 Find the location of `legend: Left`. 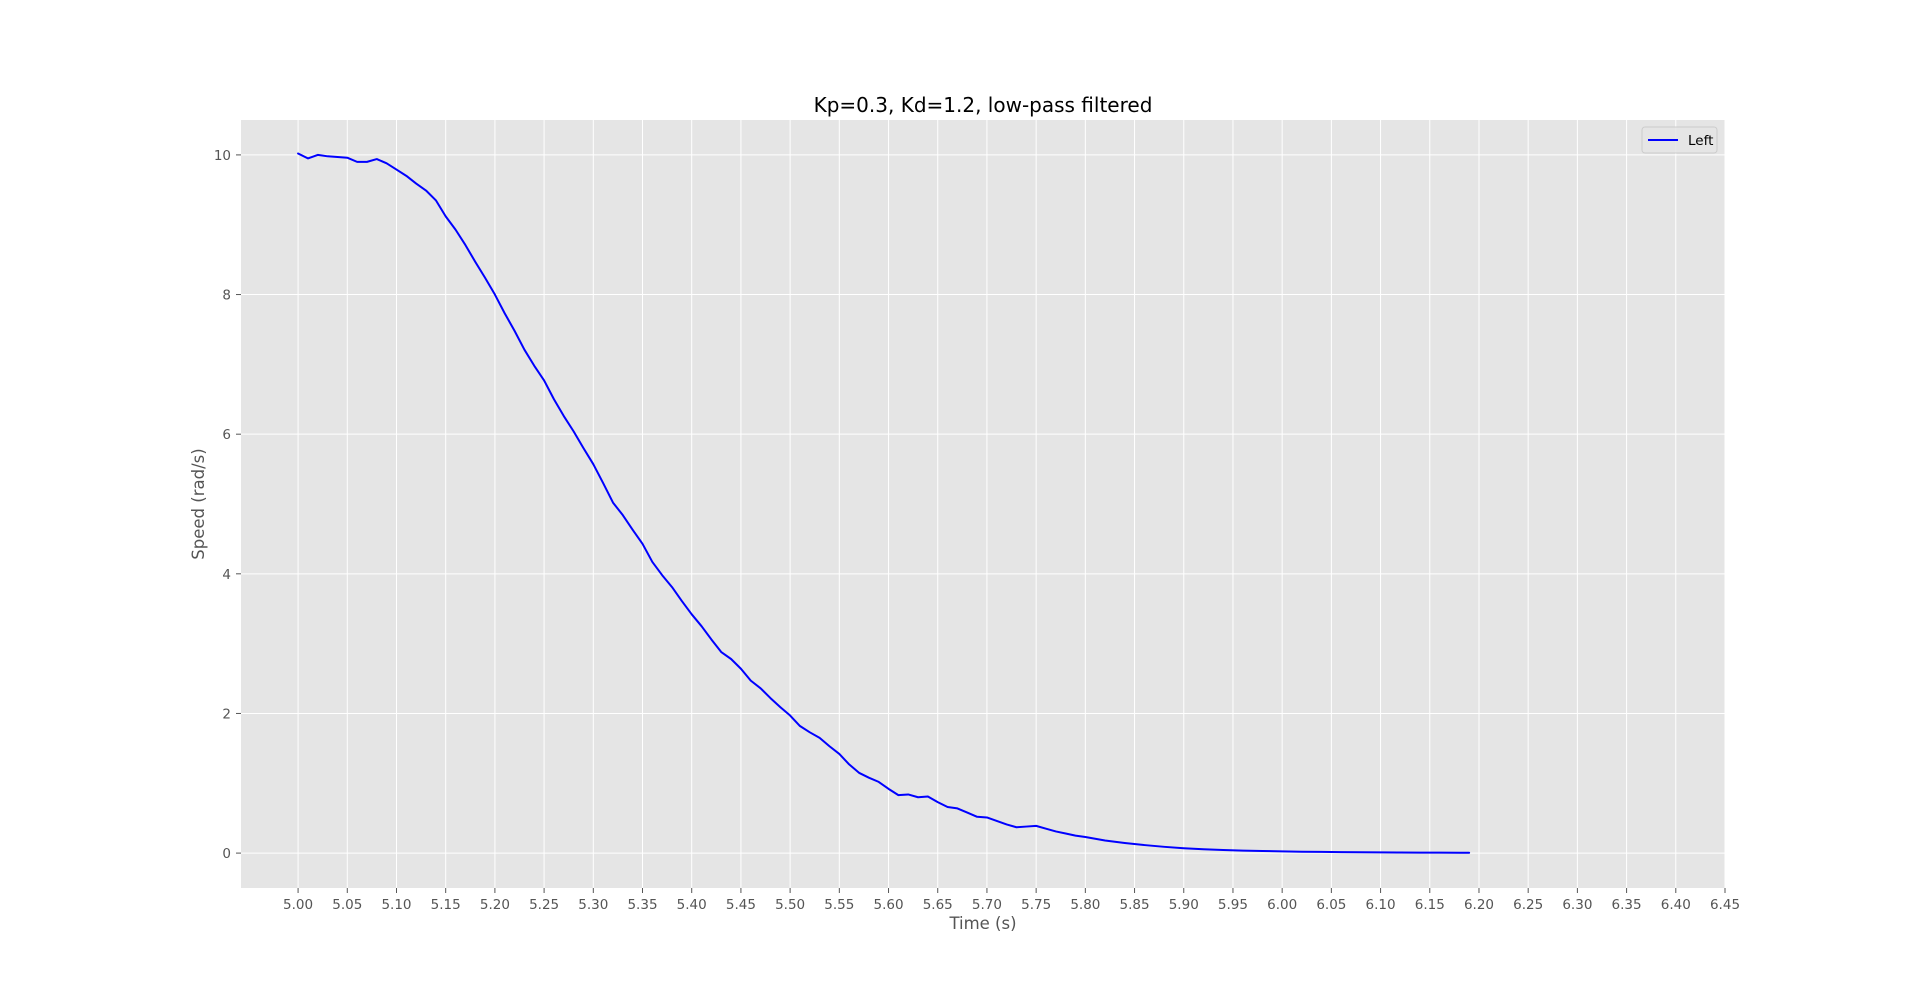

legend: Left is located at coordinates (1679, 140).